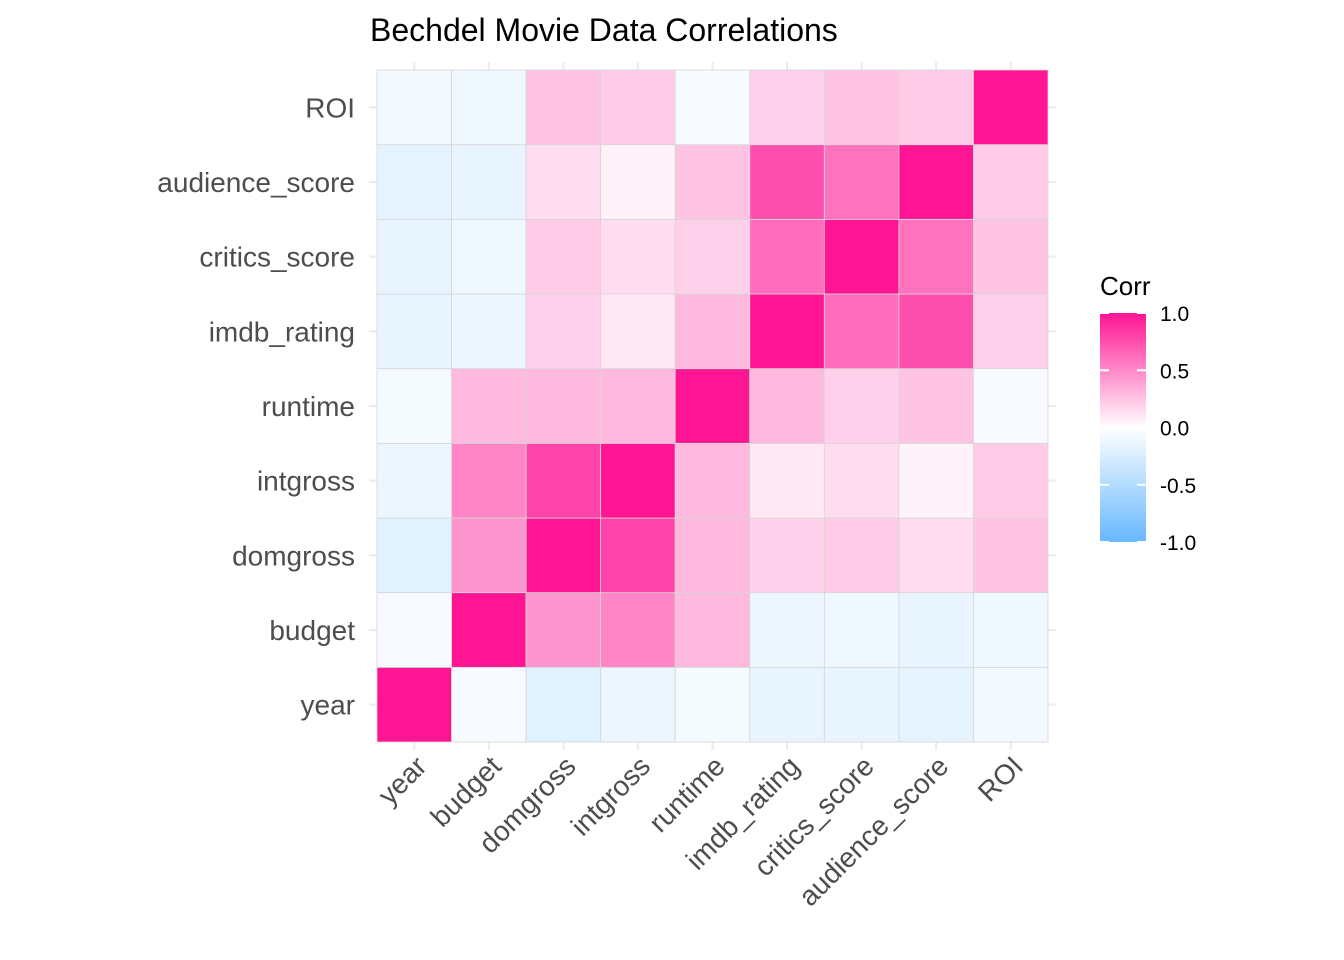  What do you see at coordinates (489, 704) in the screenshot?
I see `heatmap-cell-year-budget` at bounding box center [489, 704].